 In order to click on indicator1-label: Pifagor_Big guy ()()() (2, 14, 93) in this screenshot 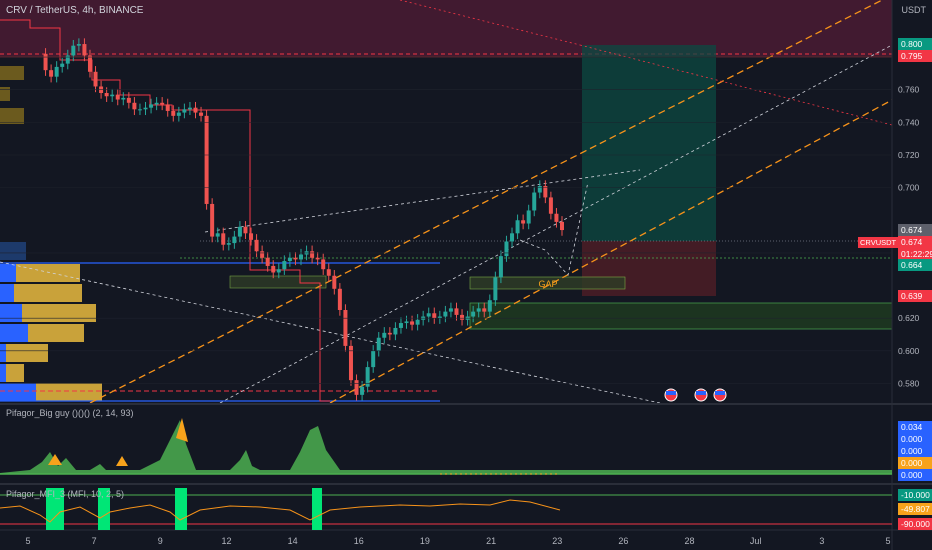, I will do `click(70, 413)`.